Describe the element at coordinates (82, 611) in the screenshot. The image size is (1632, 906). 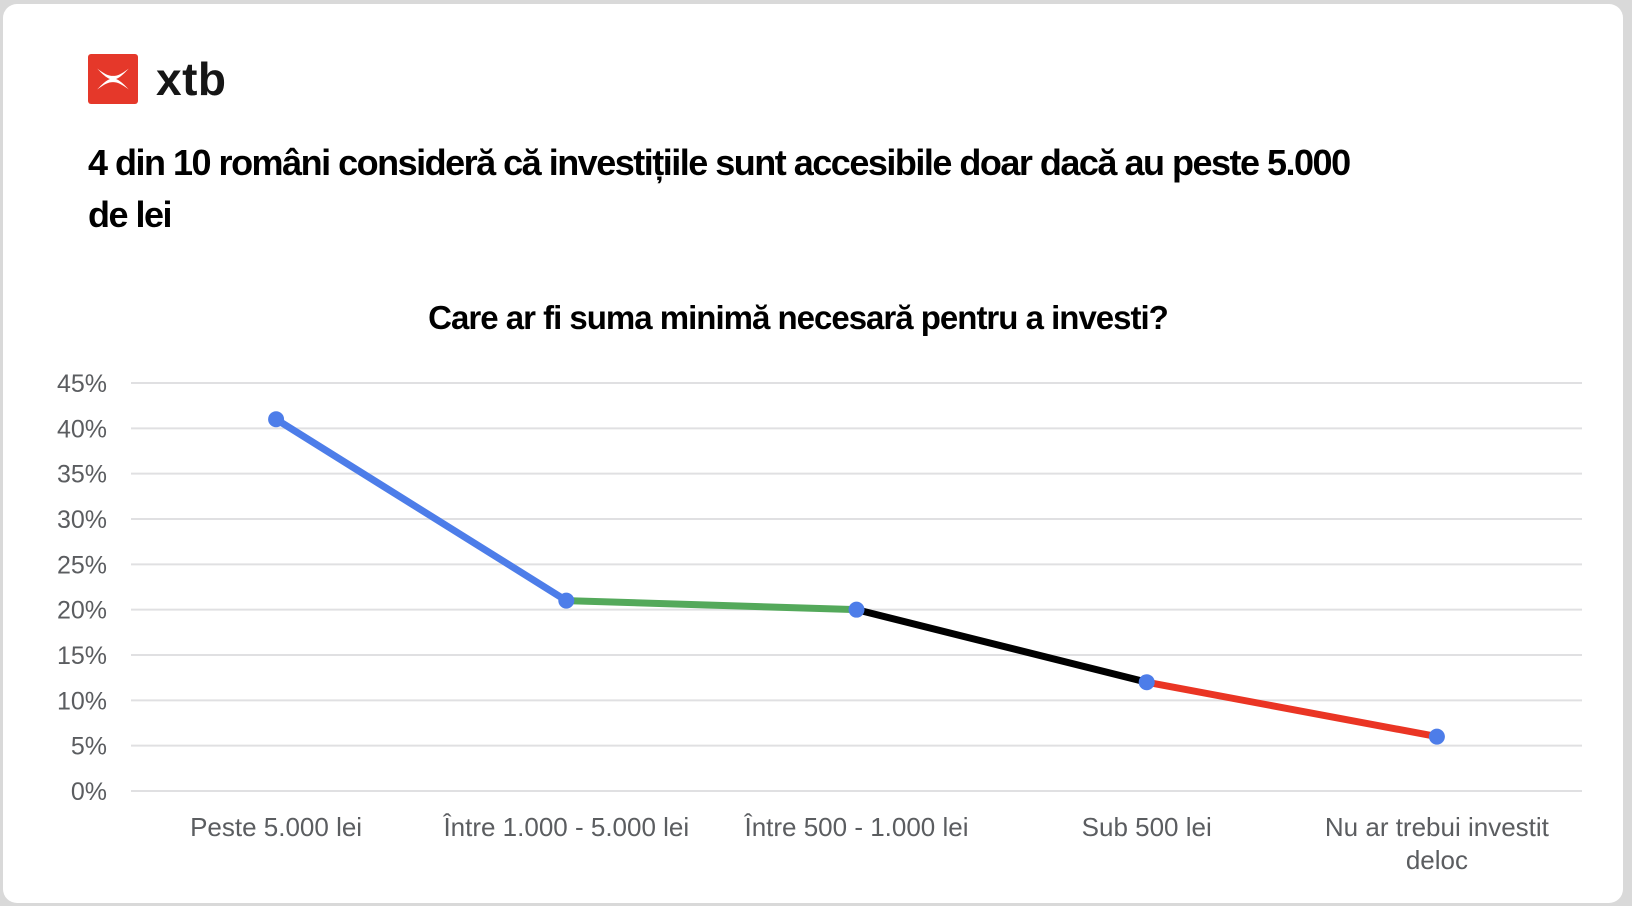
I see `y-tick-label: 20%` at that location.